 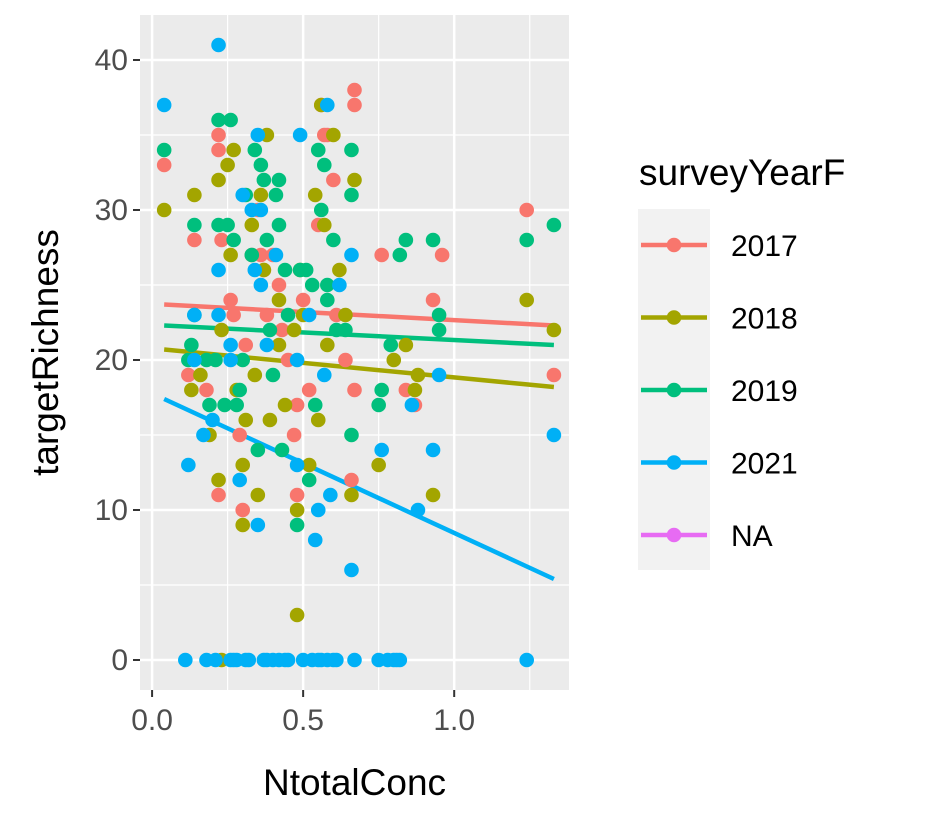 What do you see at coordinates (674, 317) in the screenshot?
I see `legend-key-point-2018` at bounding box center [674, 317].